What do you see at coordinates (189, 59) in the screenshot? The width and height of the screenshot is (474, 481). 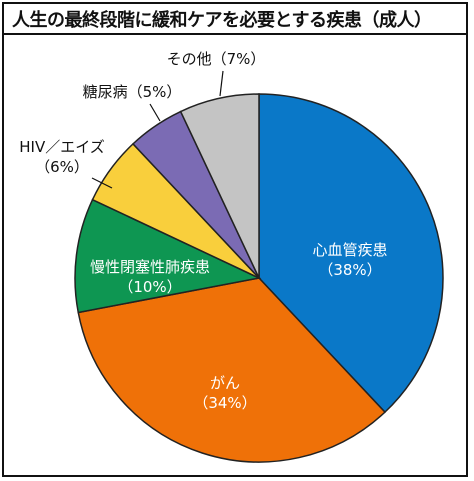 I see `slice-name-label: その他` at bounding box center [189, 59].